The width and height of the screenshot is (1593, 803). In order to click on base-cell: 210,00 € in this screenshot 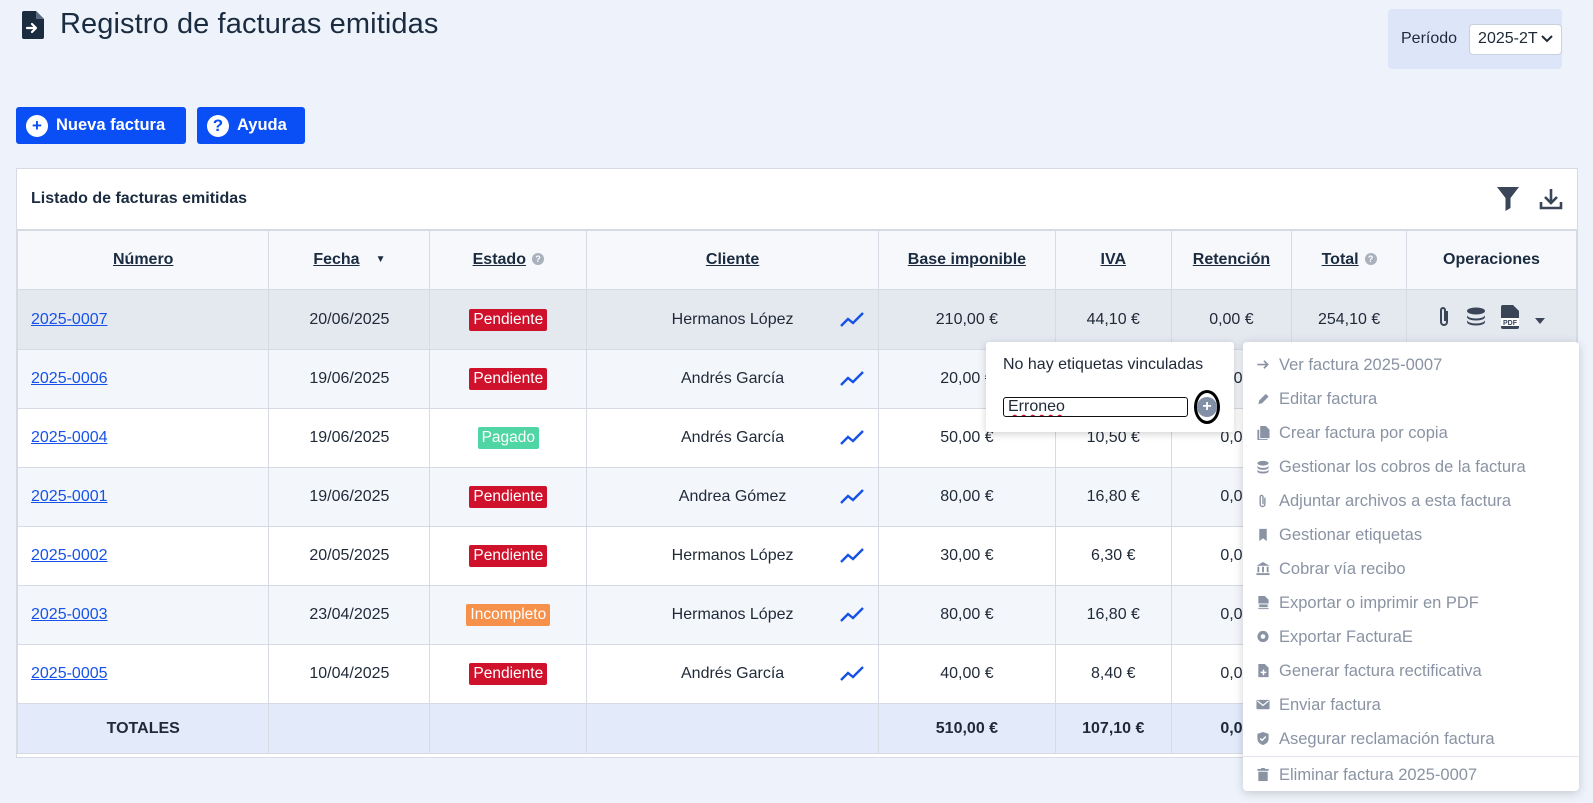, I will do `click(966, 319)`.